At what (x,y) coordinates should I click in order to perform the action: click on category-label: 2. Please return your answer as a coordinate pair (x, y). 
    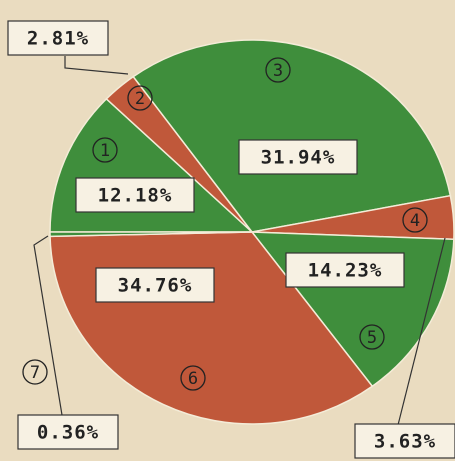
    Looking at the image, I should click on (140, 99).